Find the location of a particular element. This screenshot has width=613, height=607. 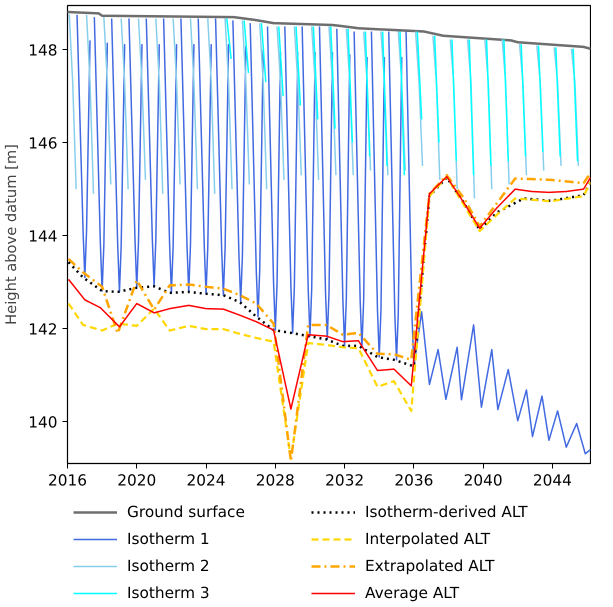

line-series is located at coordinates (329, 30).